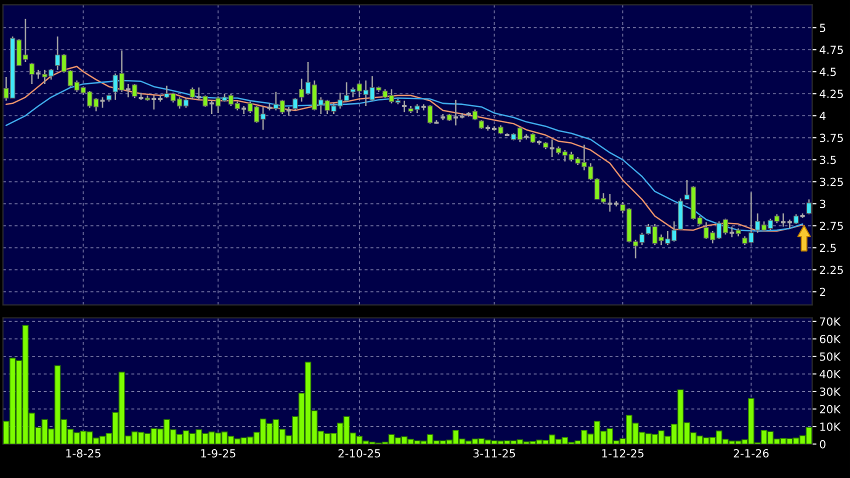 This screenshot has height=478, width=850. I want to click on y-tick-label: 2.25, so click(831, 270).